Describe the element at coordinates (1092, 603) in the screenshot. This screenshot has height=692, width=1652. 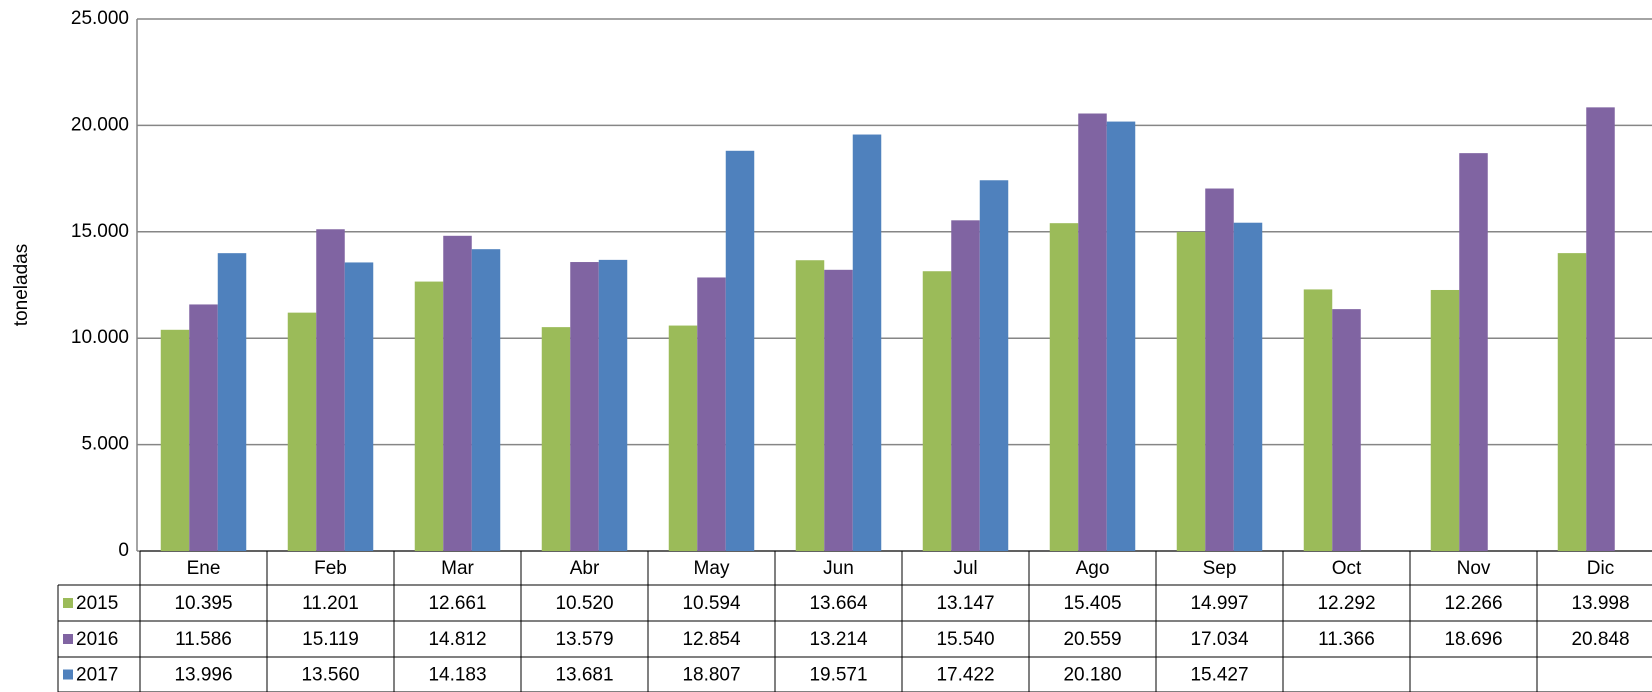
I see `data-table-value: 15.405` at that location.